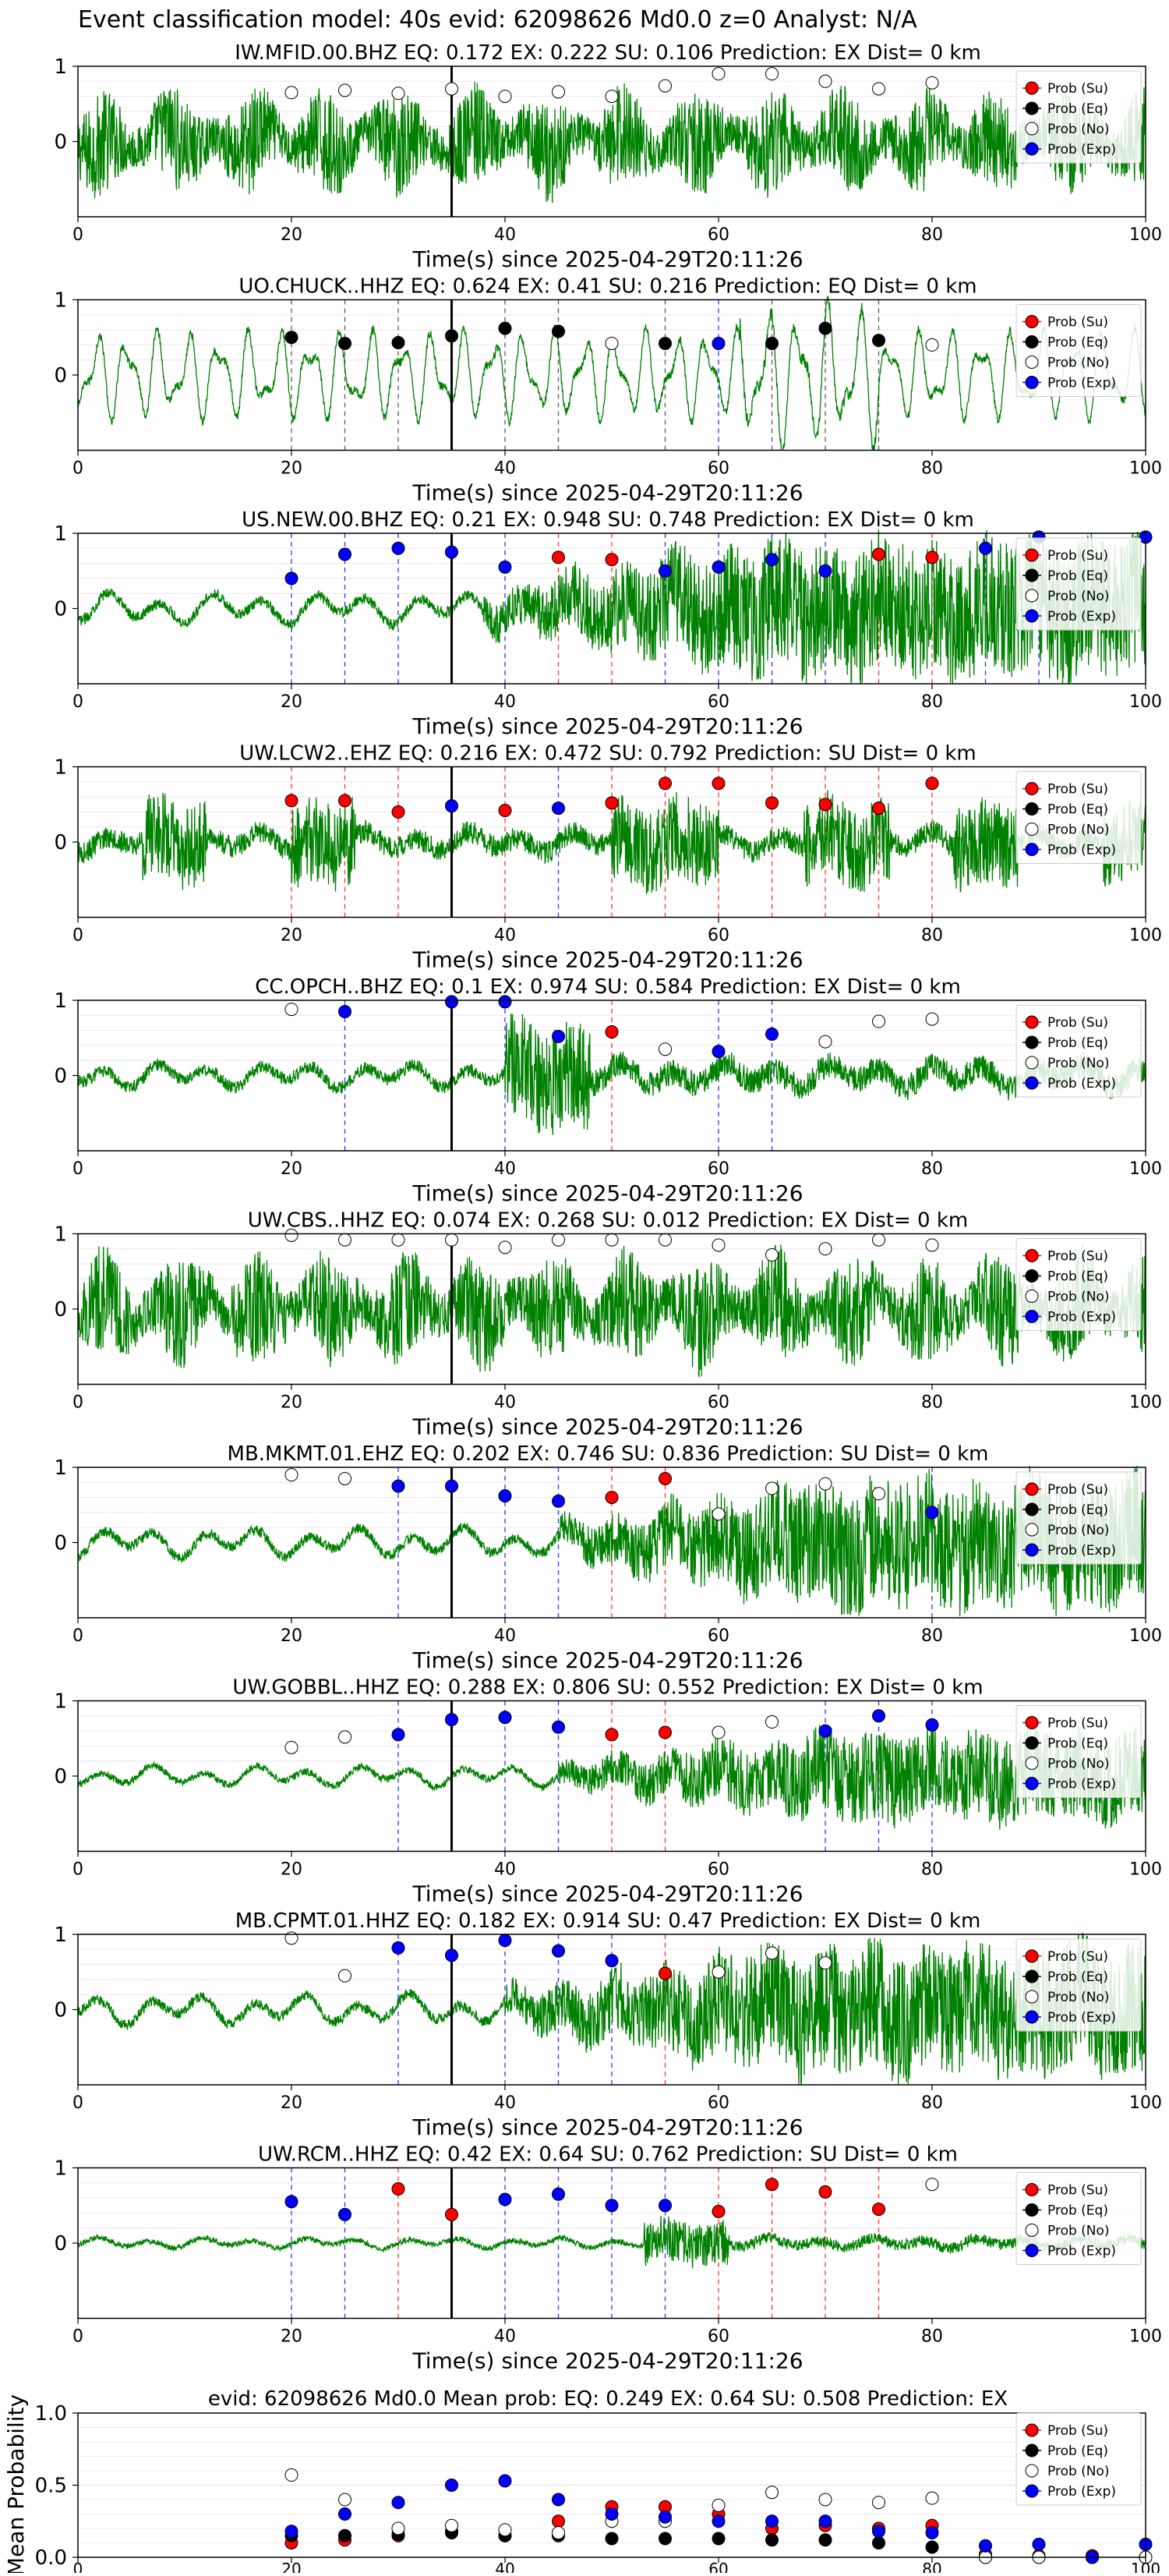 The image size is (1169, 2576). I want to click on y-axis-label: Mean Probability, so click(16, 2483).